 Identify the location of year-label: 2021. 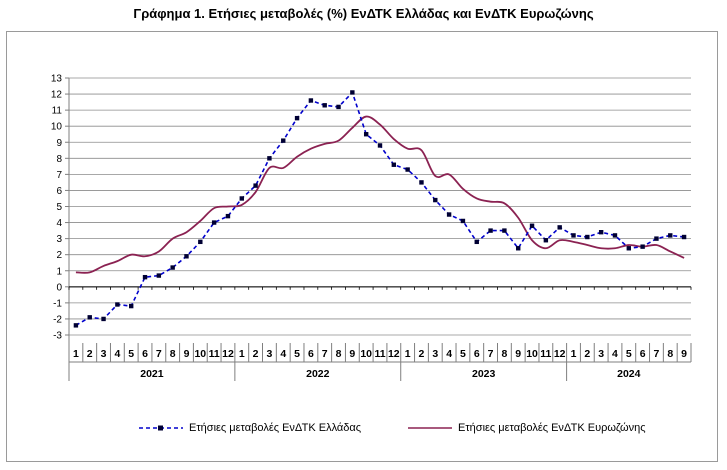
(152, 374).